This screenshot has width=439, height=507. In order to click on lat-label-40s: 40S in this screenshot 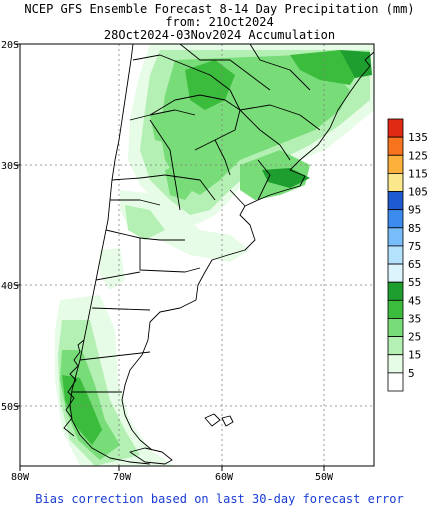, I will do `click(10, 286)`.